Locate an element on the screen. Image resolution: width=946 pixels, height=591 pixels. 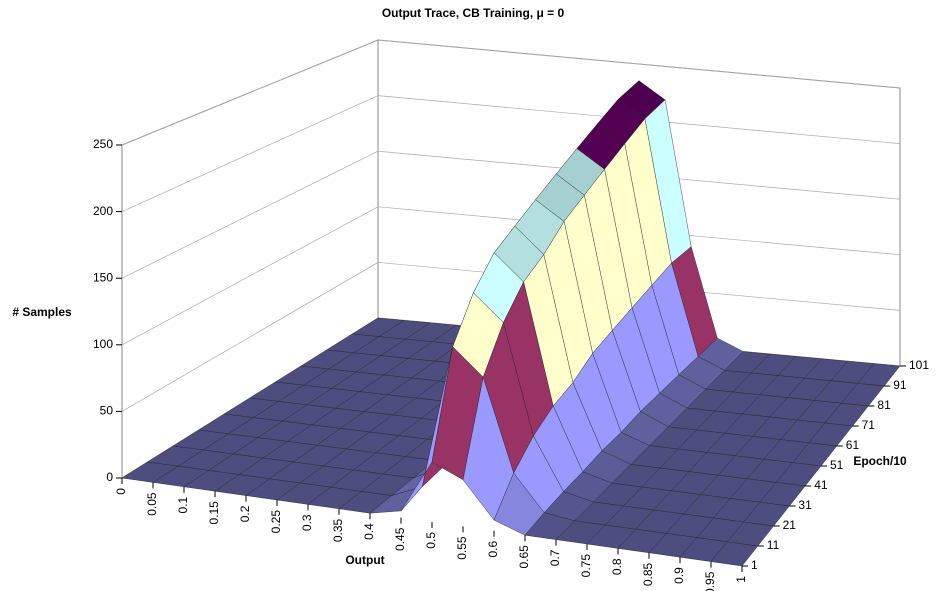
y-tick-label: 100 is located at coordinates (103, 344).